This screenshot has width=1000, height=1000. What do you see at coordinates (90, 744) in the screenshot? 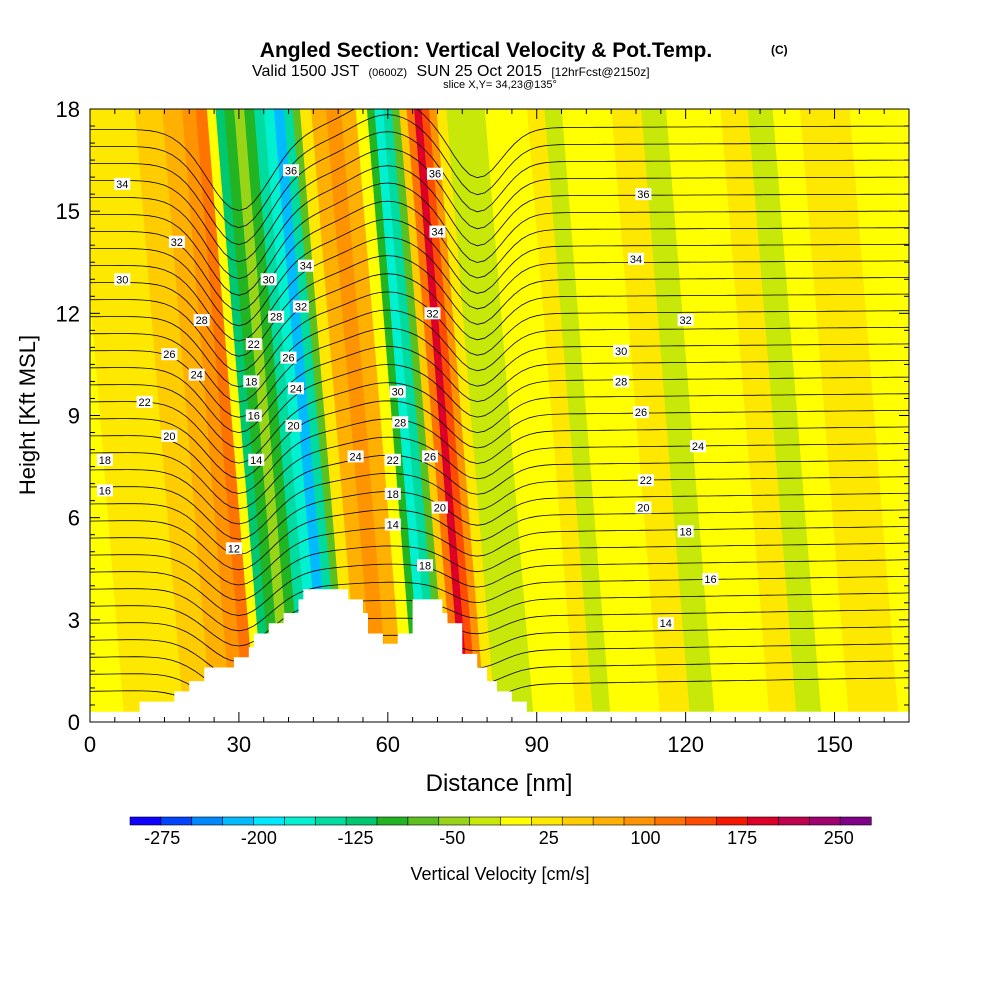
I see `x-tick-label: 0` at bounding box center [90, 744].